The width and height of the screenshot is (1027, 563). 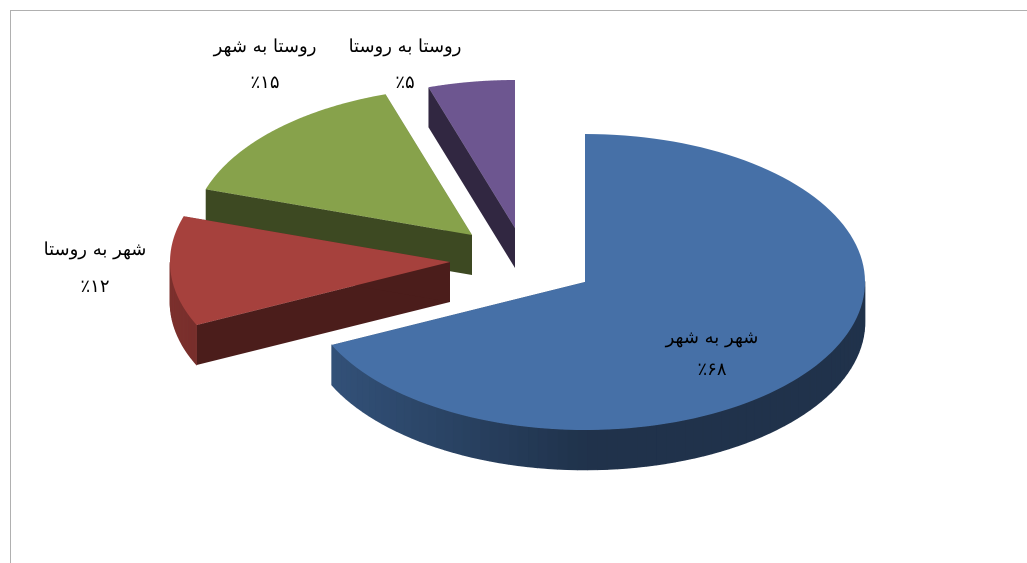 What do you see at coordinates (712, 337) in the screenshot?
I see `slice-label: شهر به شهر` at bounding box center [712, 337].